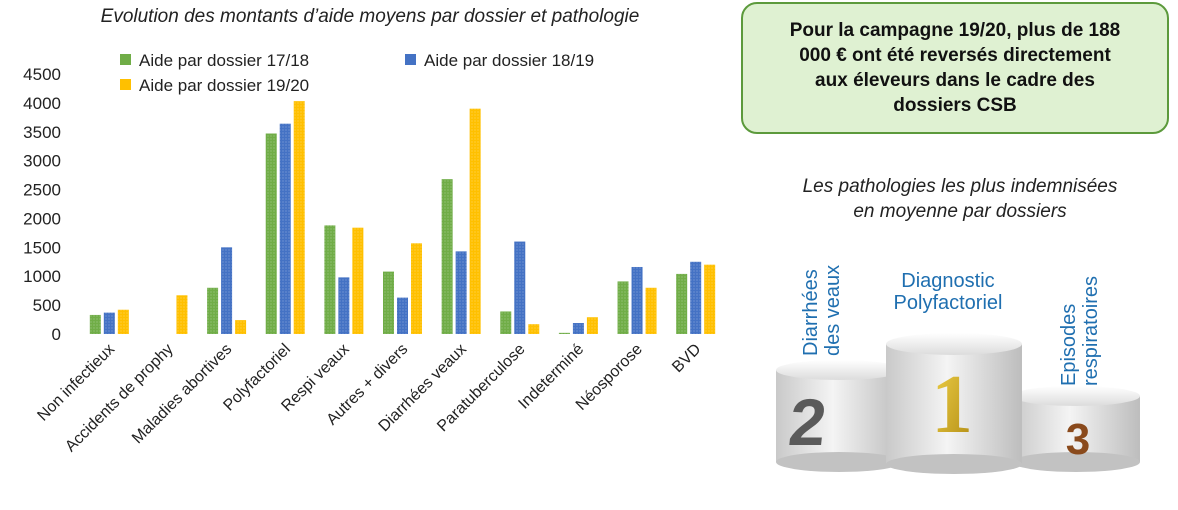 The width and height of the screenshot is (1178, 510). I want to click on y-tick-label: 2000, so click(42, 218).